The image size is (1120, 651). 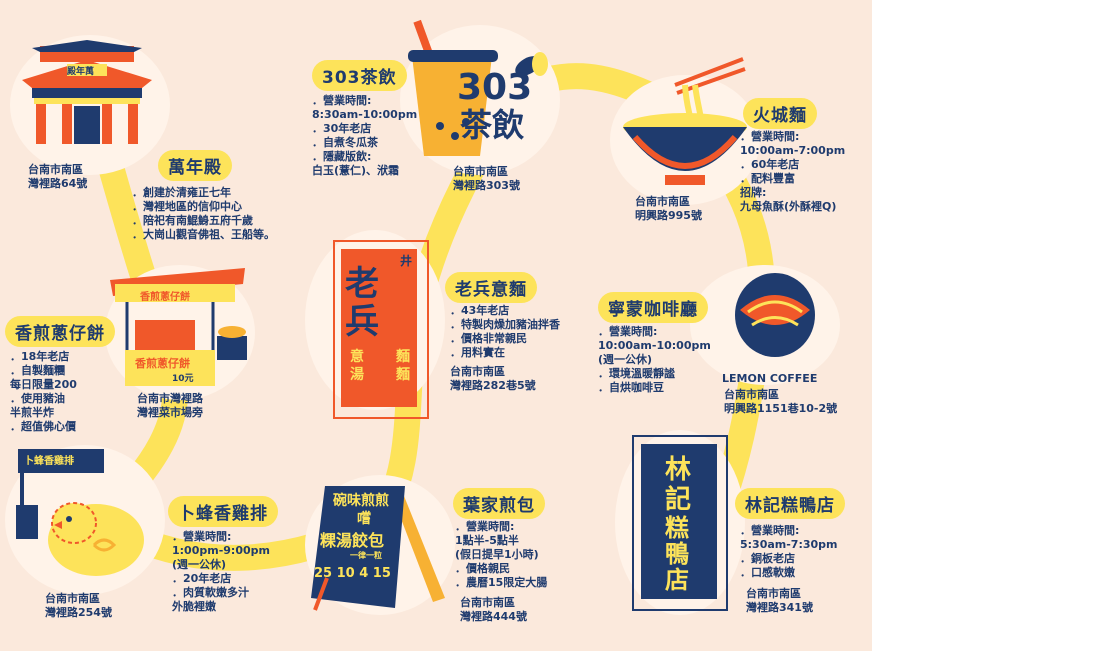 I want to click on huocheng-title: 火城麵, so click(x=780, y=113).